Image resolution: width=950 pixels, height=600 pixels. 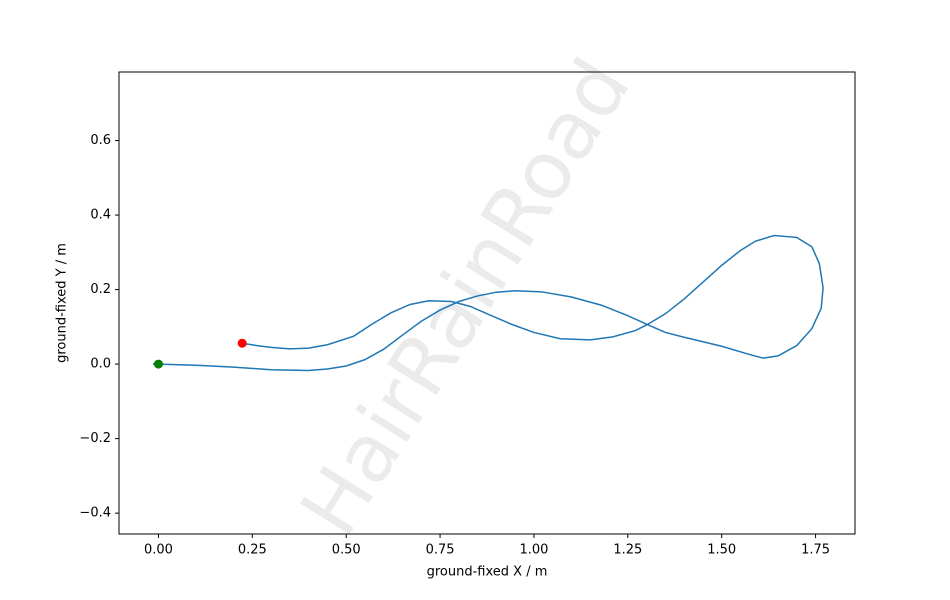 I want to click on x-tick-label: 0.00, so click(x=158, y=550).